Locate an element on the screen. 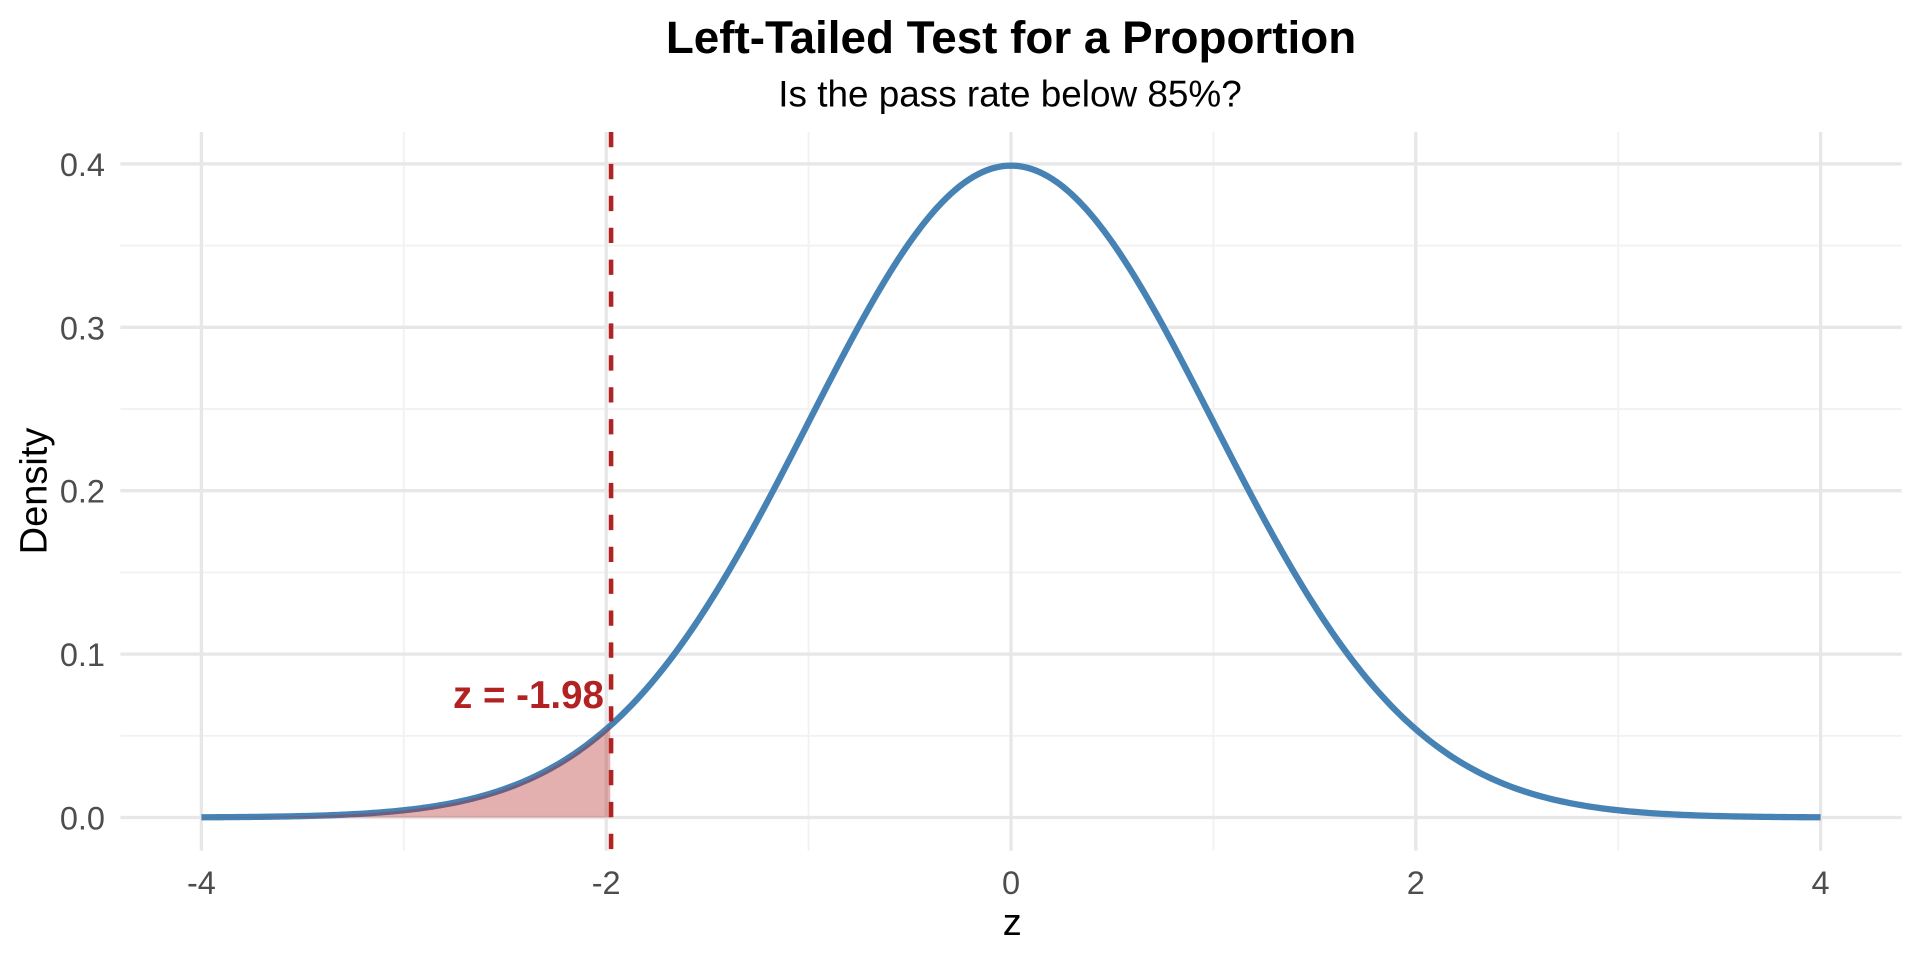  svg-text: 0.2 is located at coordinates (82, 492).